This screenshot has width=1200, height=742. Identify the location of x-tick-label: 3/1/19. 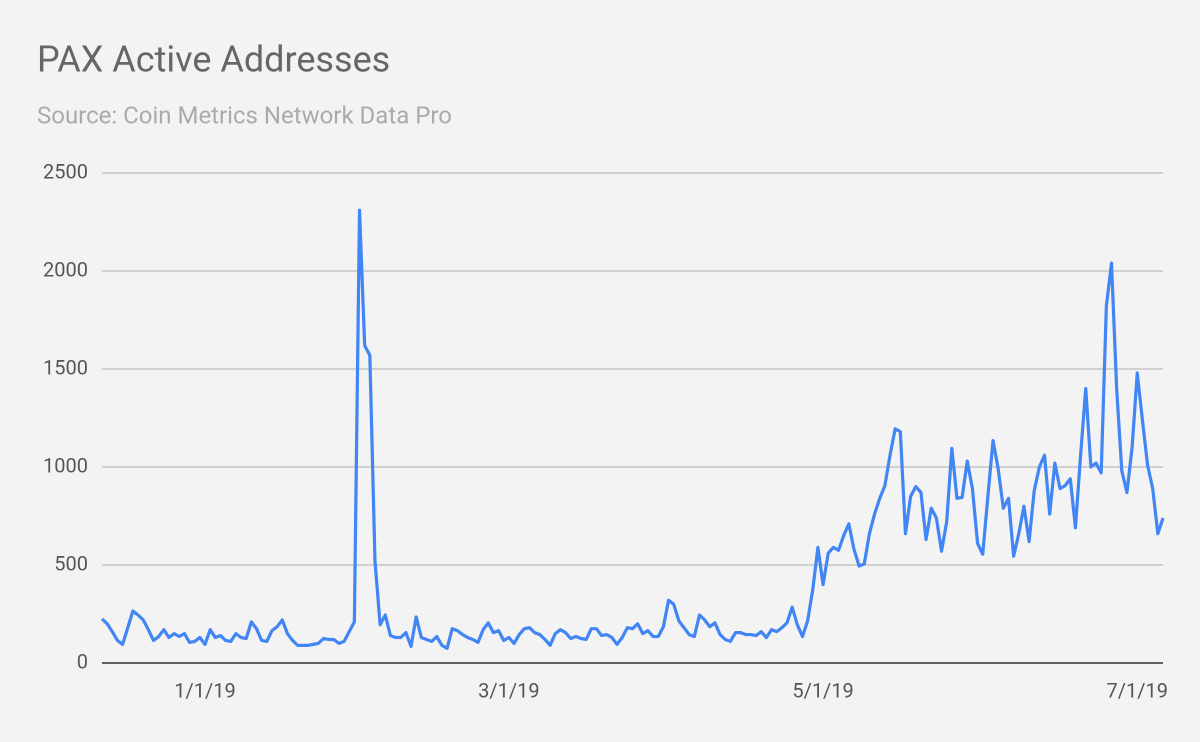
(508, 690).